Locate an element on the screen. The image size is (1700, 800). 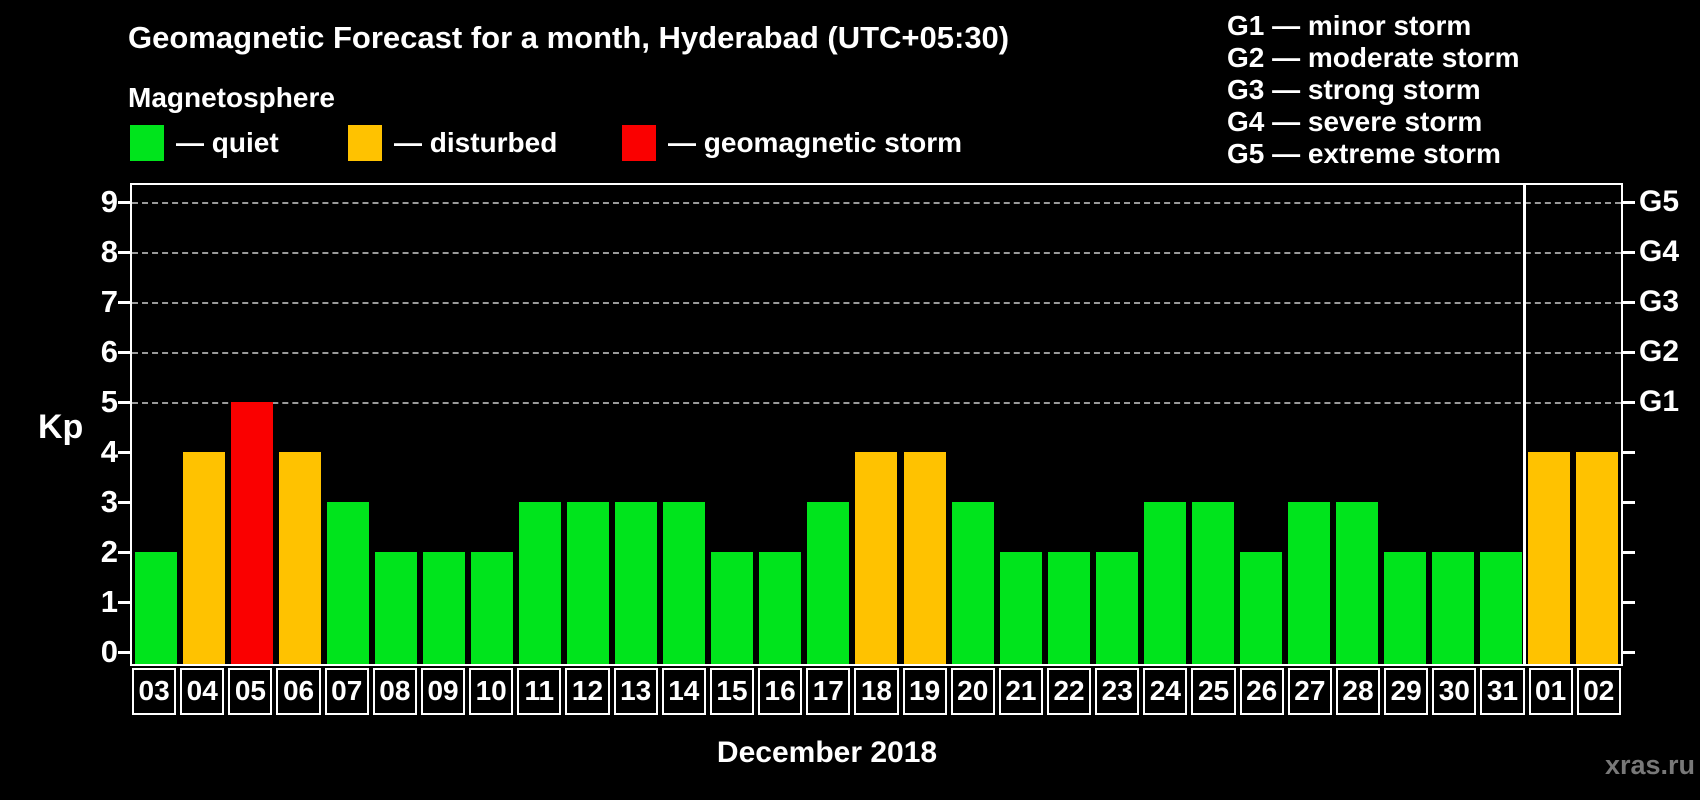
date-cell-03: 03 is located at coordinates (154, 691).